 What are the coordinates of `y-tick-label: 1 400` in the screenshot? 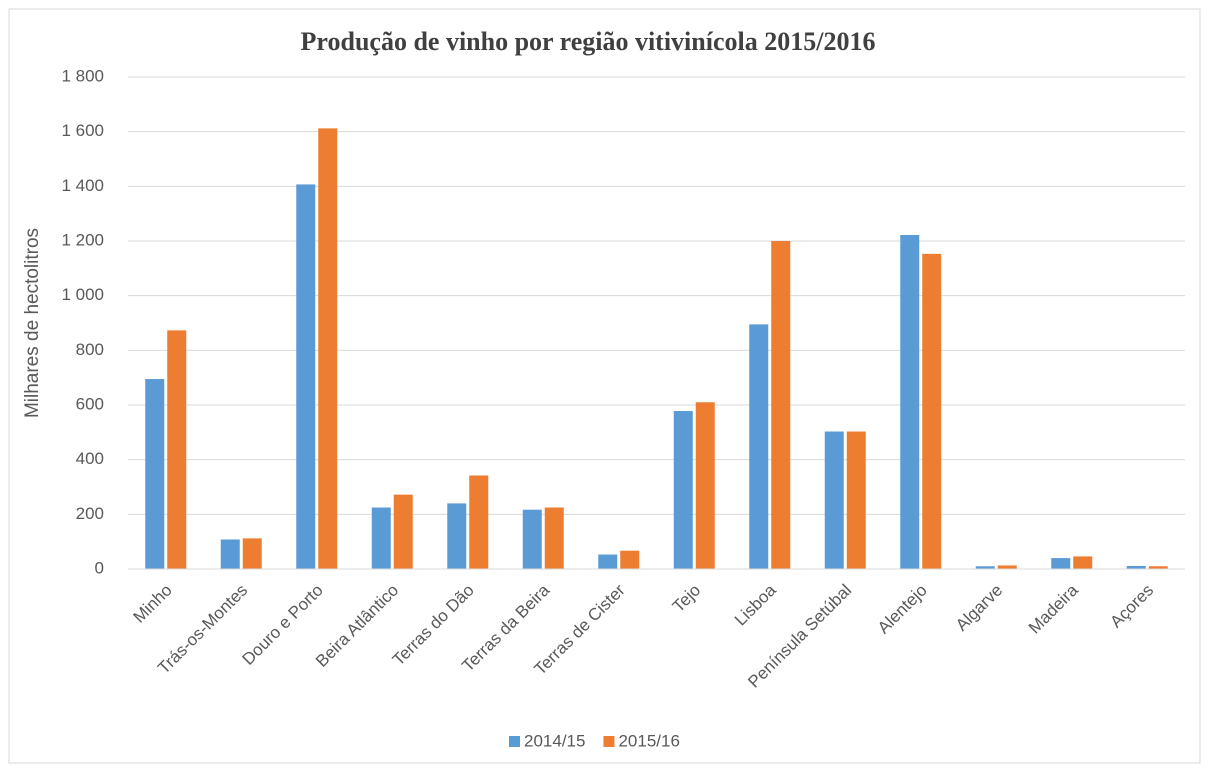 It's located at (82, 185).